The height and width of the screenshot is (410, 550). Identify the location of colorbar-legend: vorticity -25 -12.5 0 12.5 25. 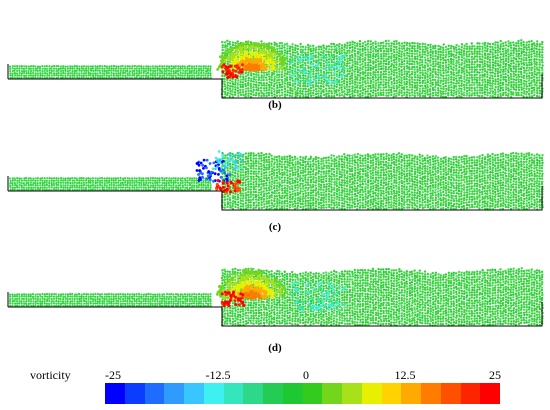
(275, 383).